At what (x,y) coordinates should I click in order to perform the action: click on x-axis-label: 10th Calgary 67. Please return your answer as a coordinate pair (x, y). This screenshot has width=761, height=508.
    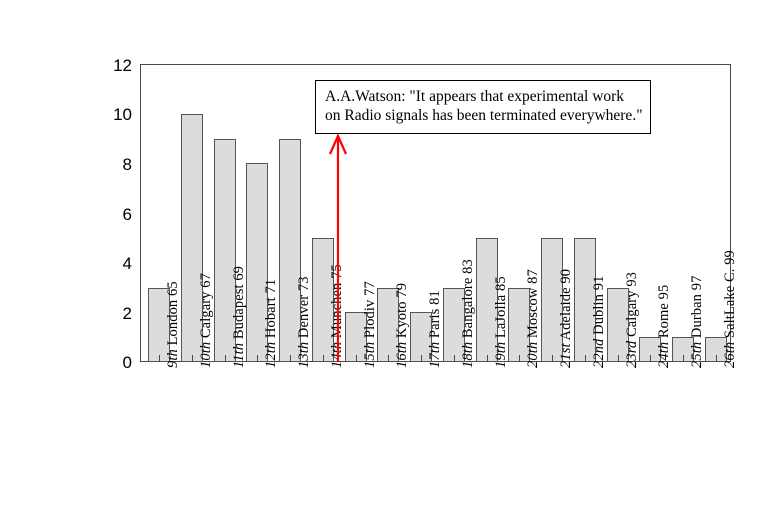
    Looking at the image, I should click on (206, 320).